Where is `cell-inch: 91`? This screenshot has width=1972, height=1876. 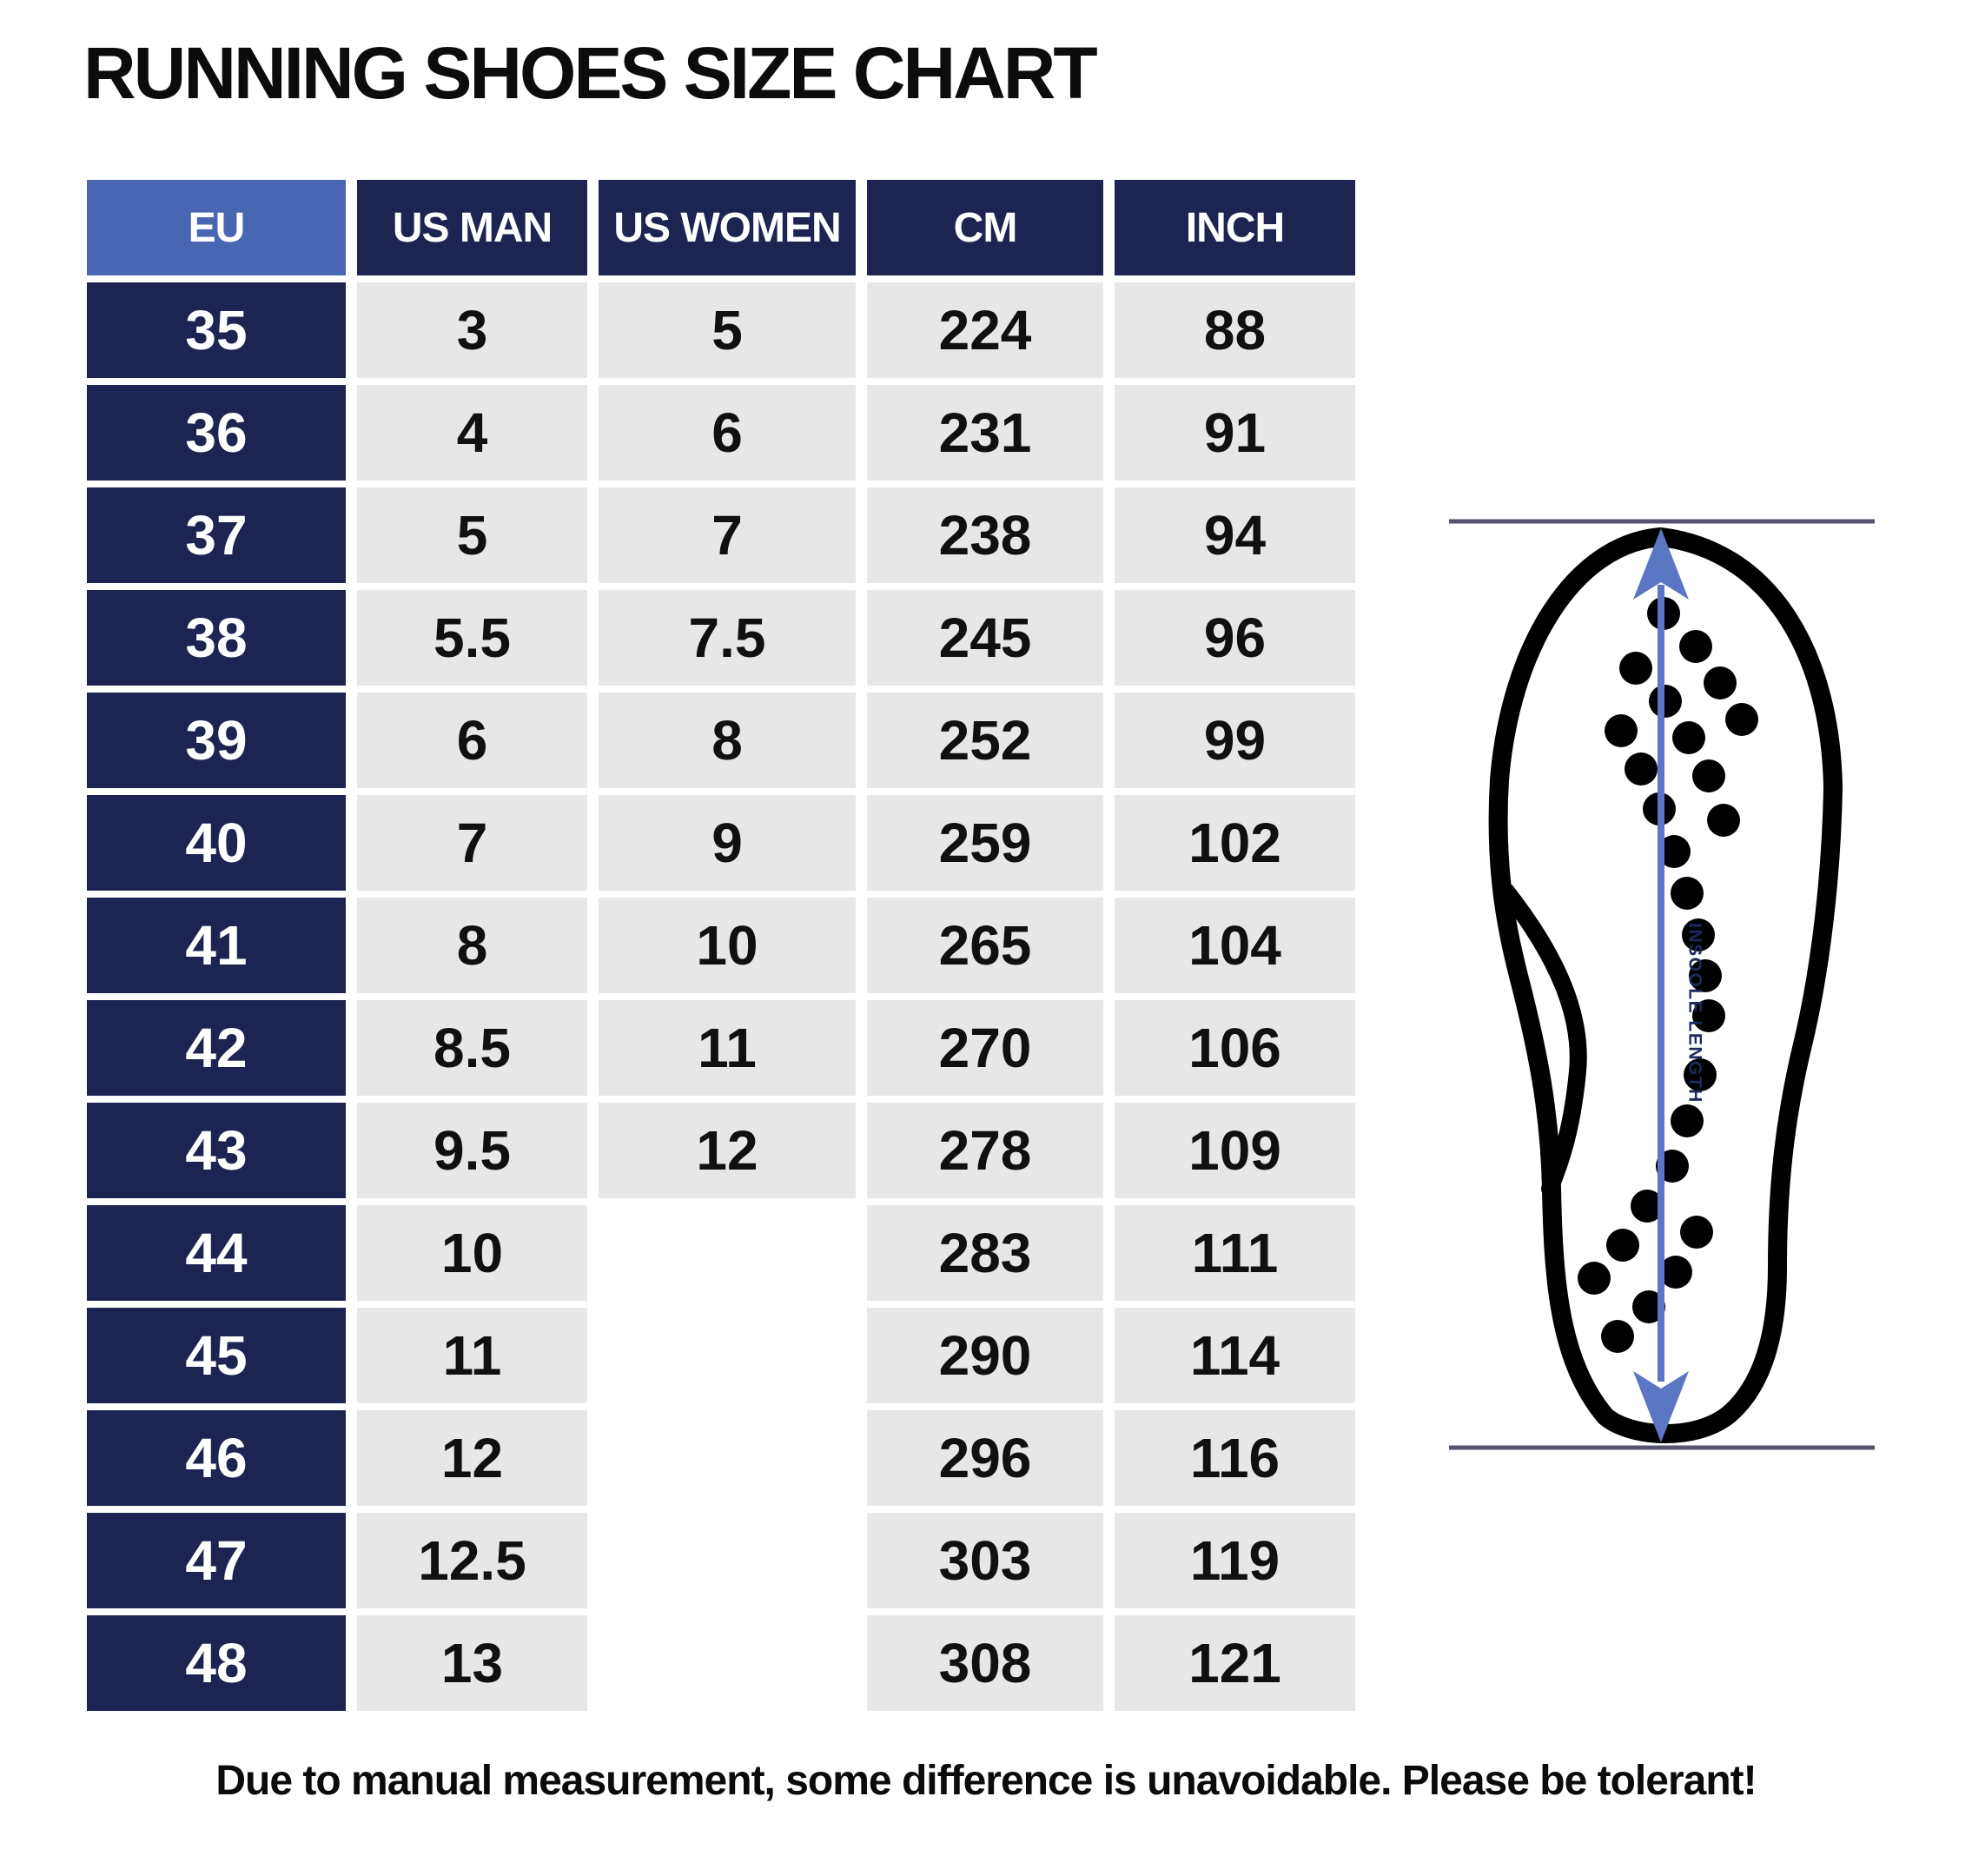
cell-inch: 91 is located at coordinates (1235, 433).